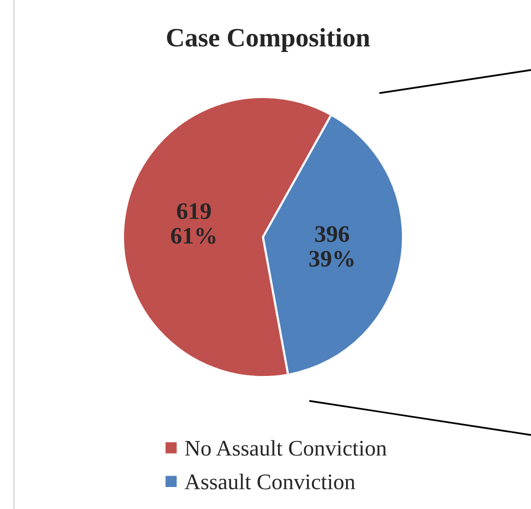 The width and height of the screenshot is (531, 509). I want to click on legend-label: Assault Conviction, so click(270, 482).